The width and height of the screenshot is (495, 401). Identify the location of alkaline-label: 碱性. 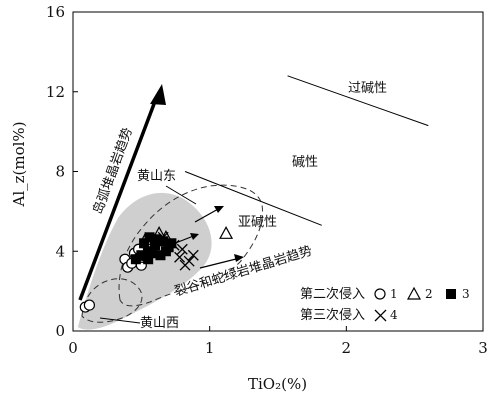
(305, 162).